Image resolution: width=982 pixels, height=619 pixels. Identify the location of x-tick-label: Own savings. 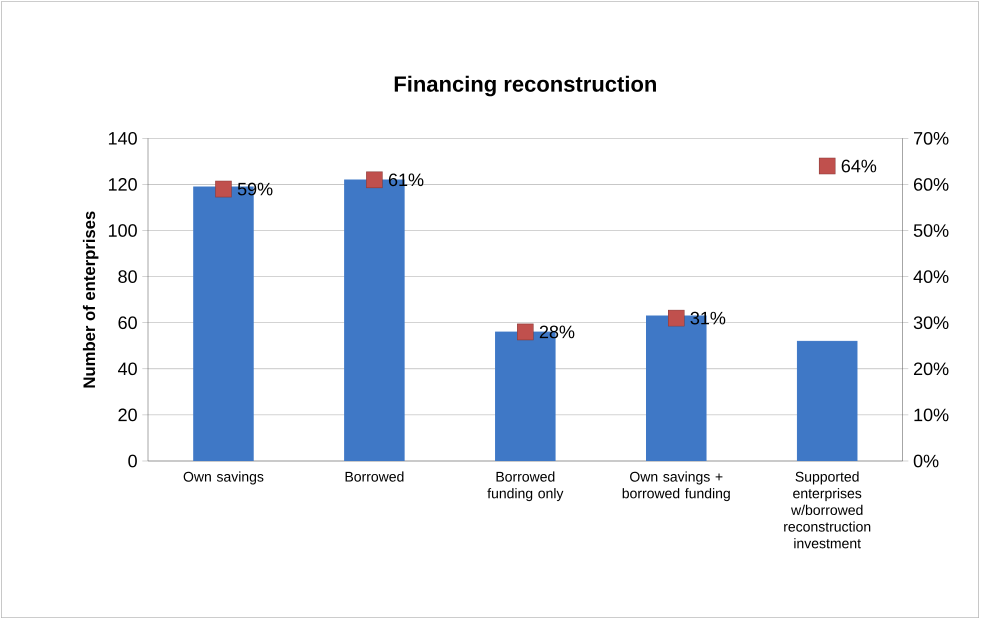
(224, 477).